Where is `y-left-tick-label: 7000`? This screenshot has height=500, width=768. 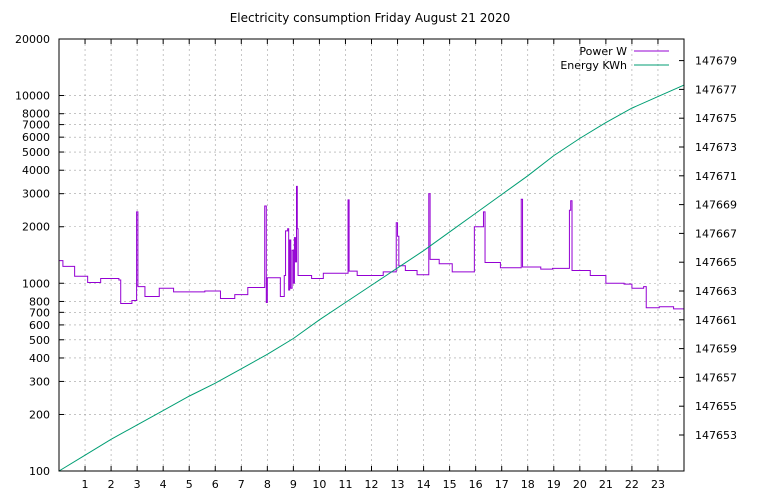 y-left-tick-label: 7000 is located at coordinates (36, 125).